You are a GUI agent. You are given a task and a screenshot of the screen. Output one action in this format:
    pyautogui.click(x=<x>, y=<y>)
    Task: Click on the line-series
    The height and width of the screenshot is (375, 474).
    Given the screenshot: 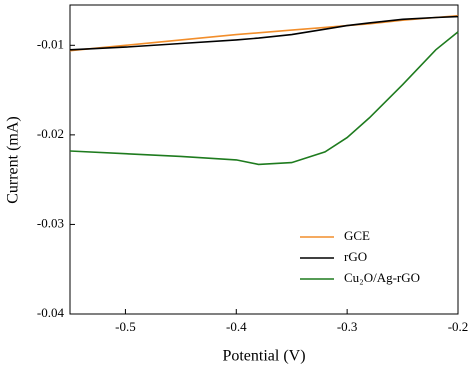 What is the action you would take?
    pyautogui.click(x=264, y=33)
    